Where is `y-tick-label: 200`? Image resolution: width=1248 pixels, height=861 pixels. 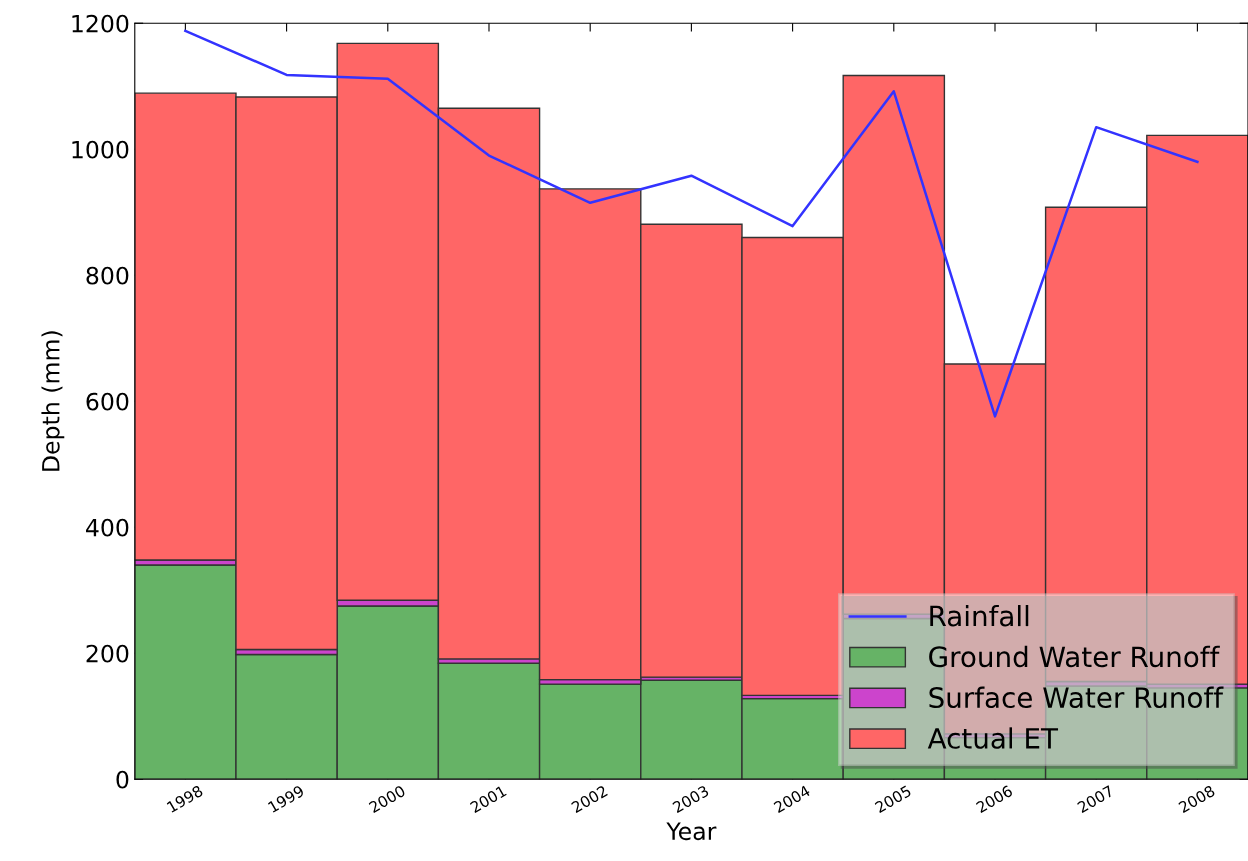 y-tick-label: 200 is located at coordinates (107, 653).